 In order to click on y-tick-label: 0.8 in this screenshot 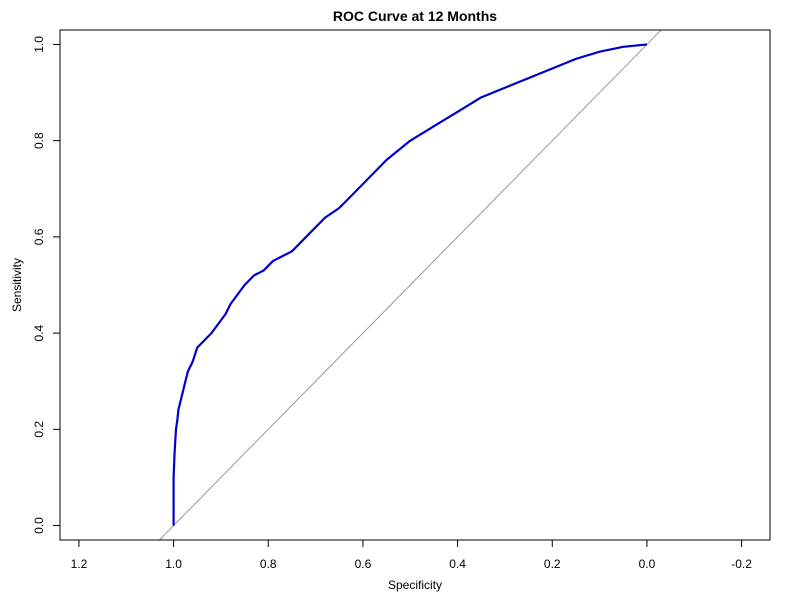, I will do `click(39, 140)`.